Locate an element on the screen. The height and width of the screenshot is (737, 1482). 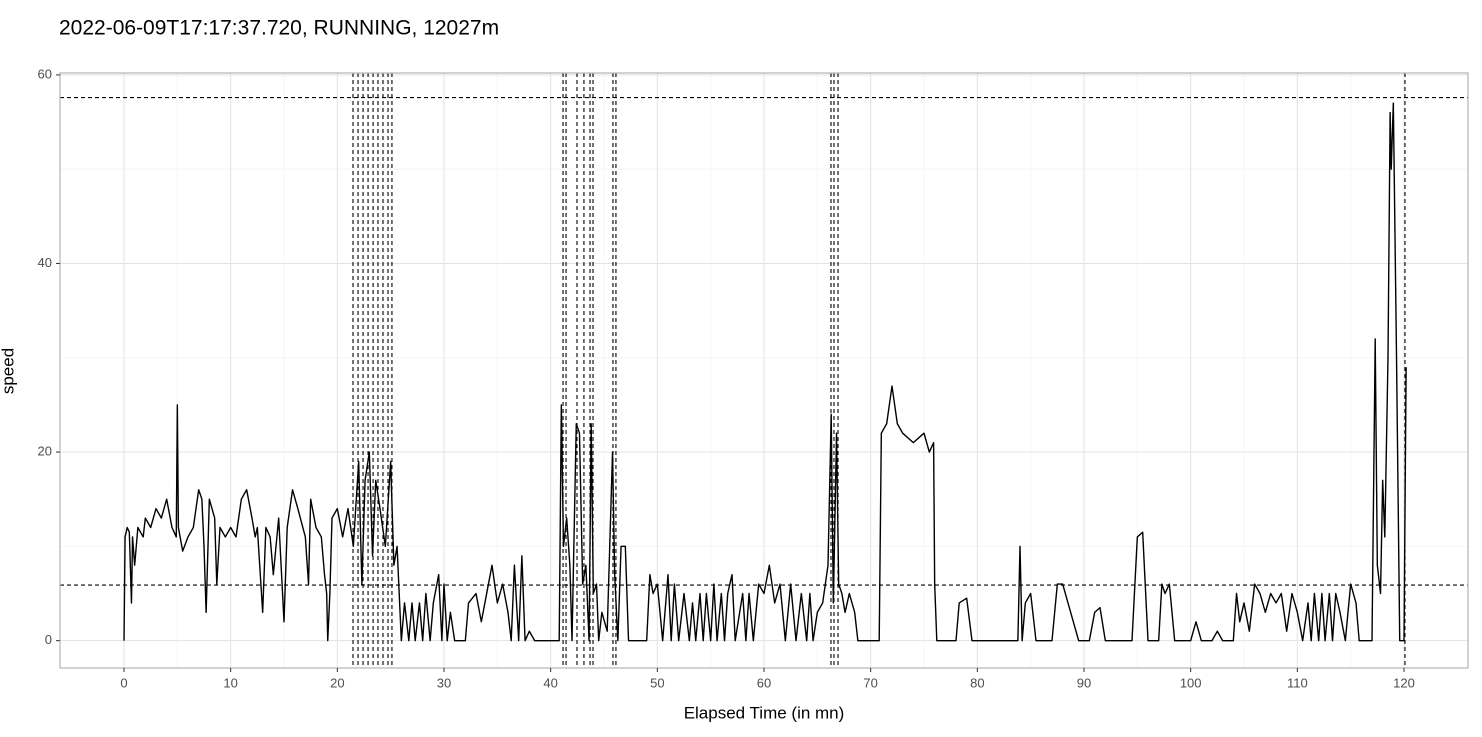
chart-title: 2022-06-09T17:17:37.720, RUNNING, 12027m is located at coordinates (279, 28).